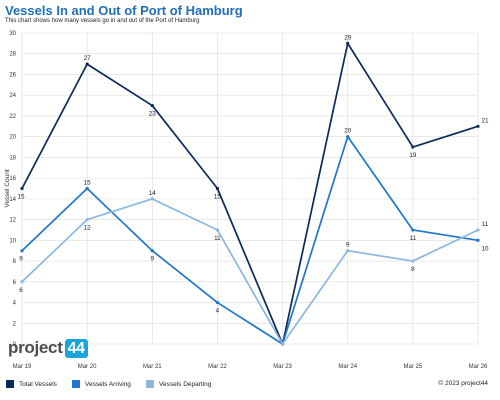 Image resolution: width=500 pixels, height=400 pixels. I want to click on y-tick-label: 12, so click(12, 221).